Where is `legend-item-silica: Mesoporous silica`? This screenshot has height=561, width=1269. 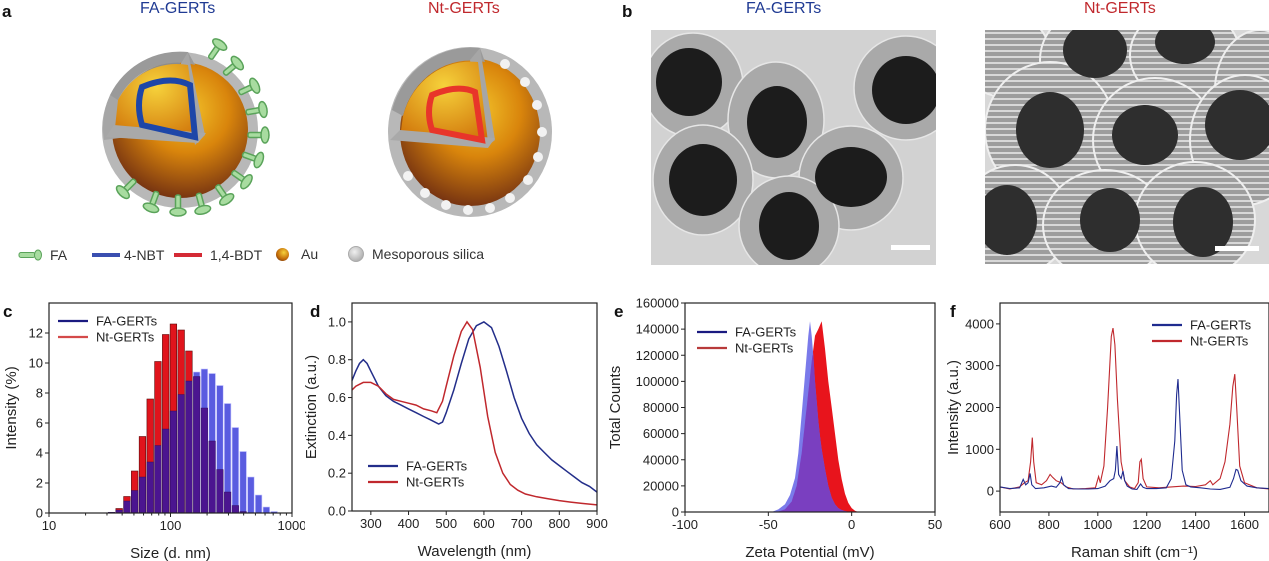 legend-item-silica: Mesoporous silica is located at coordinates (416, 254).